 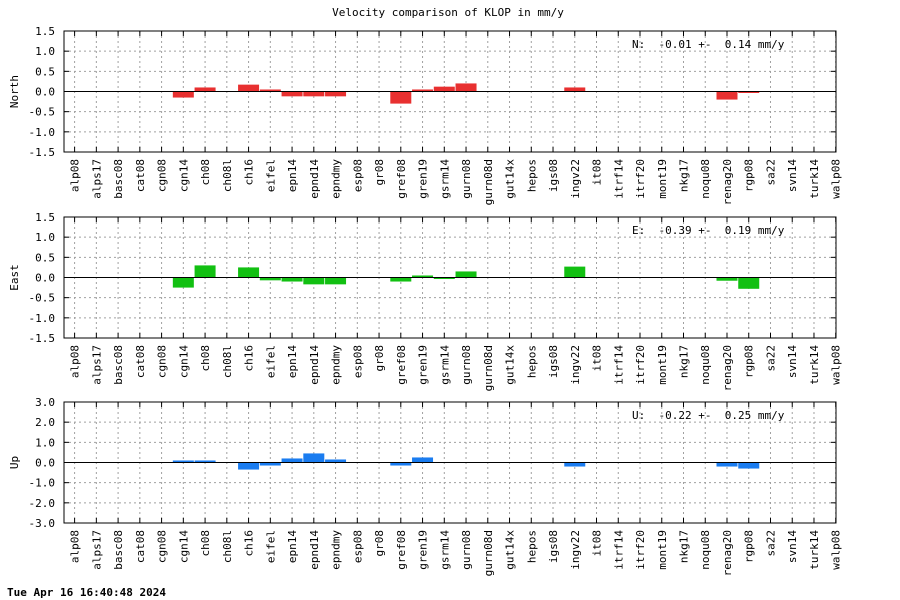 I want to click on xtick-label-sa22: sa22, so click(x=770, y=172).